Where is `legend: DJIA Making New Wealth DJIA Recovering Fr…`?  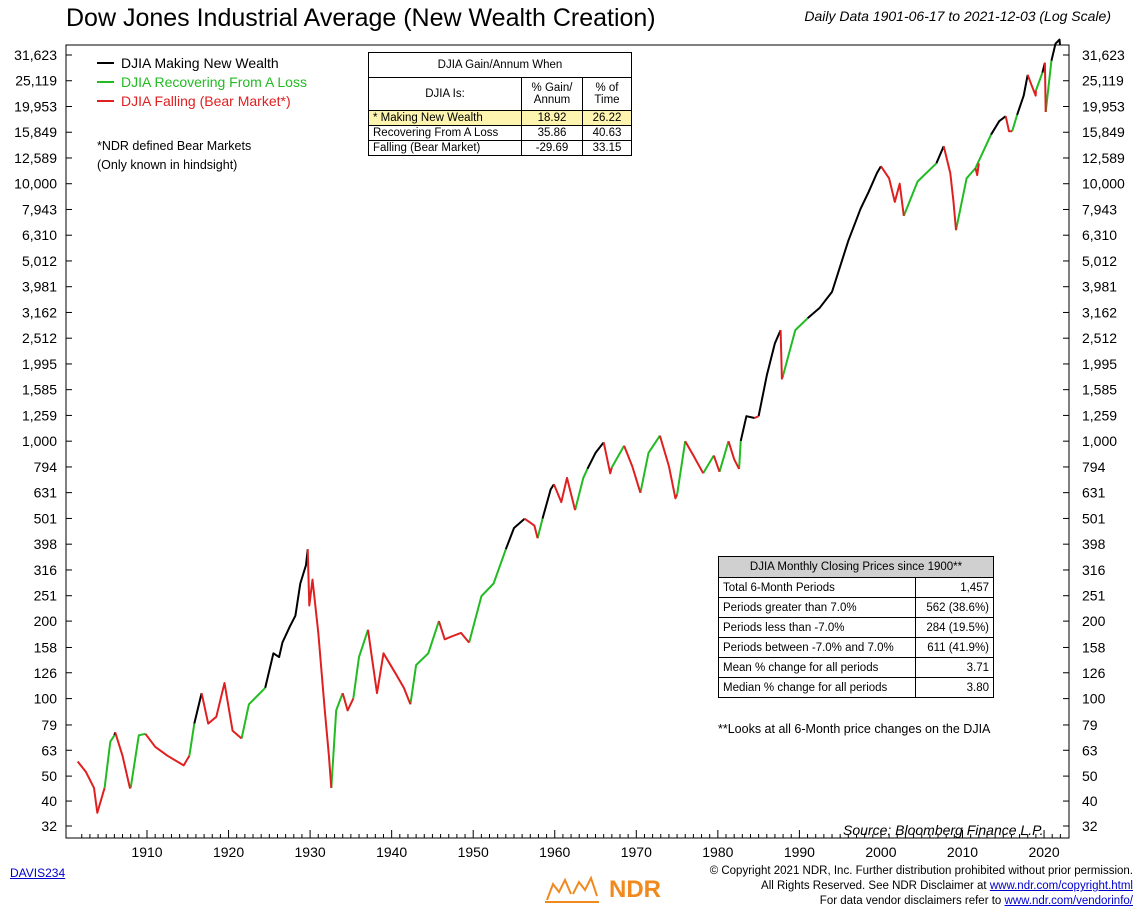 legend: DJIA Making New Wealth DJIA Recovering Fr… is located at coordinates (202, 82).